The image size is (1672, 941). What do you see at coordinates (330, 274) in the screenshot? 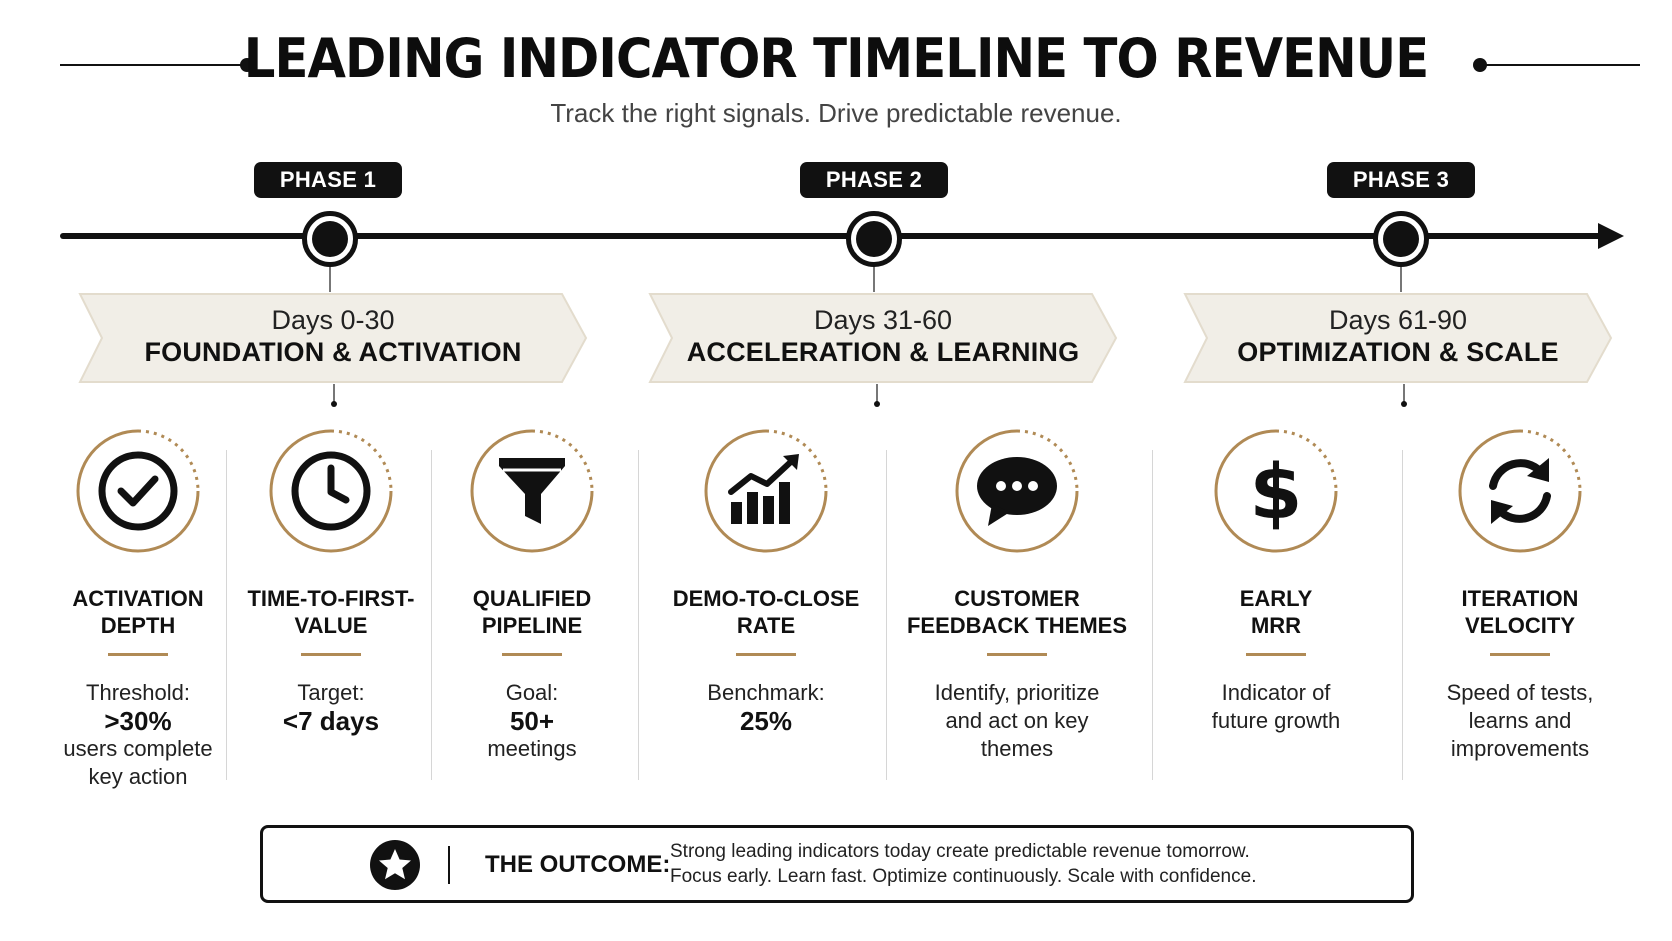
I see `phase-1-stem` at bounding box center [330, 274].